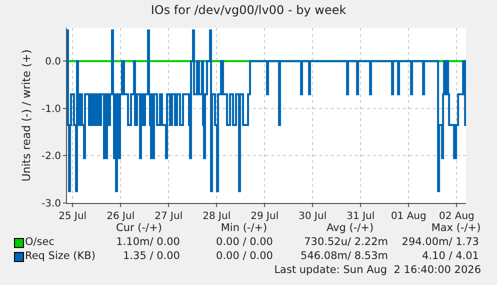 This screenshot has height=285, width=497. Describe the element at coordinates (350, 228) in the screenshot. I see `text: Avg (-/+)` at that location.